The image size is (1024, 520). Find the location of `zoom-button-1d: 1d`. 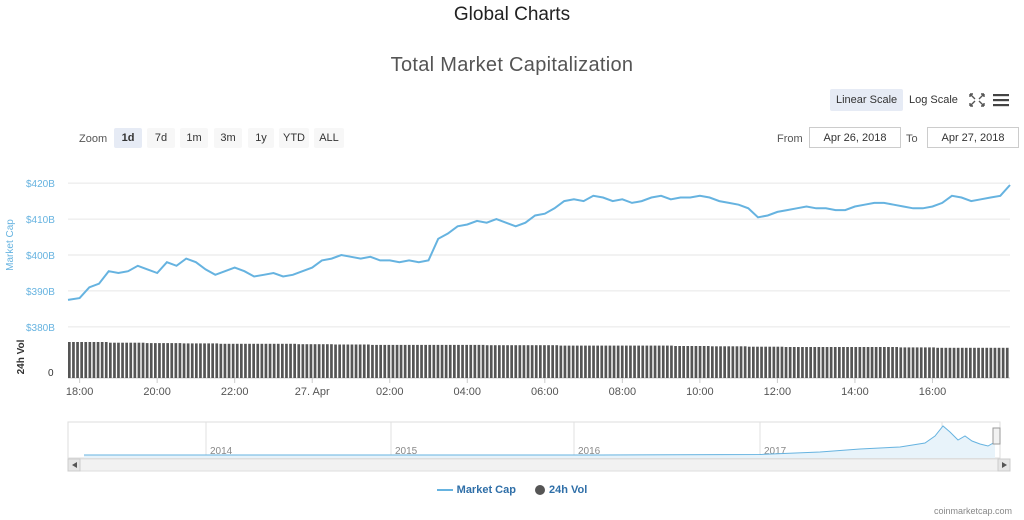

zoom-button-1d: 1d is located at coordinates (128, 138).